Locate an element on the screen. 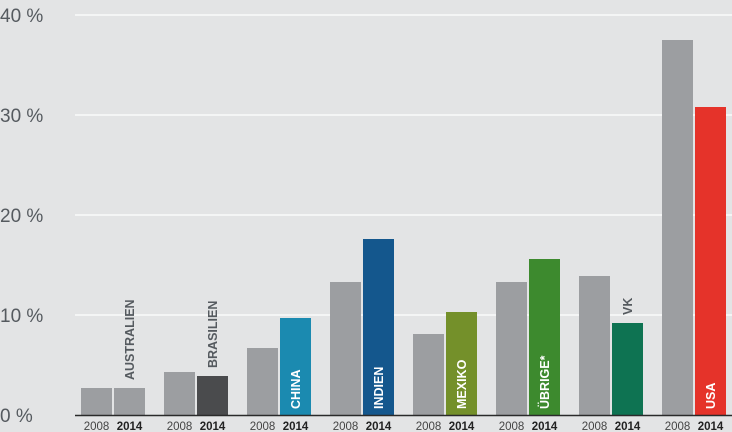 The width and height of the screenshot is (732, 432). bar-2014-cat4 is located at coordinates (461, 363).